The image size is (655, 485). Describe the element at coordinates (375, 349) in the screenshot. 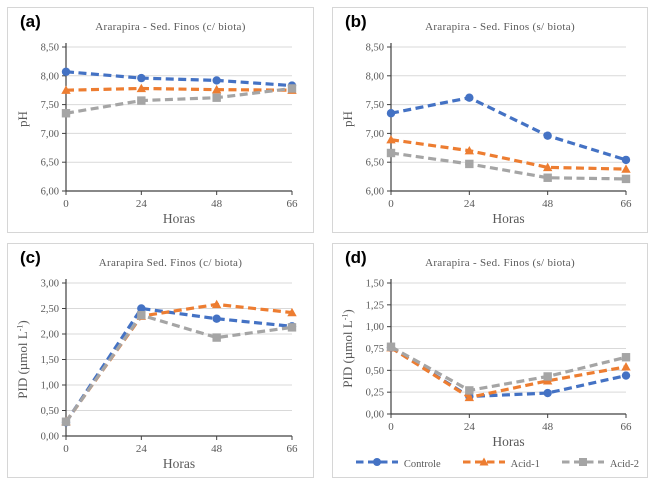

I see `svg-text: 0,75` at that location.